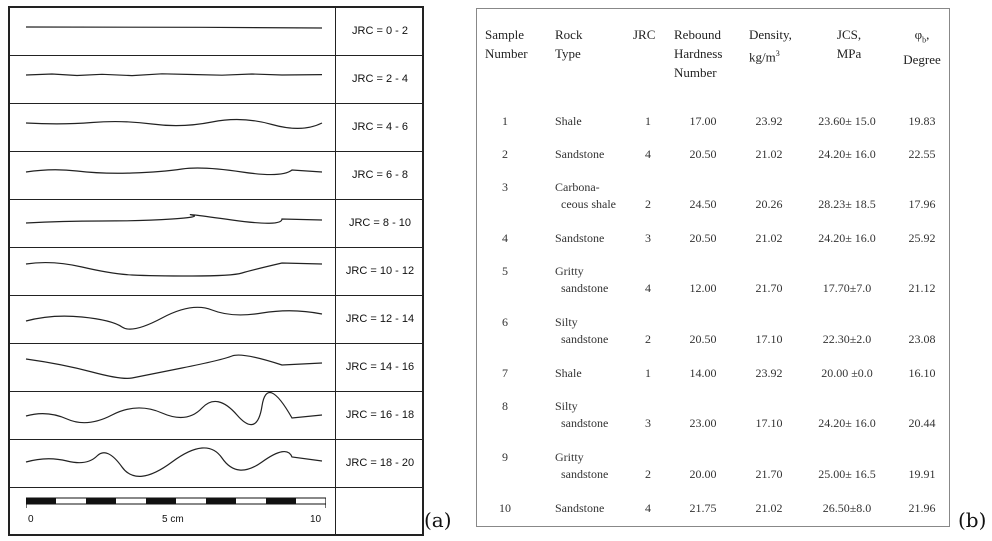 This screenshot has width=992, height=541. I want to click on jrc-label: JRC = 18 - 20, so click(380, 463).